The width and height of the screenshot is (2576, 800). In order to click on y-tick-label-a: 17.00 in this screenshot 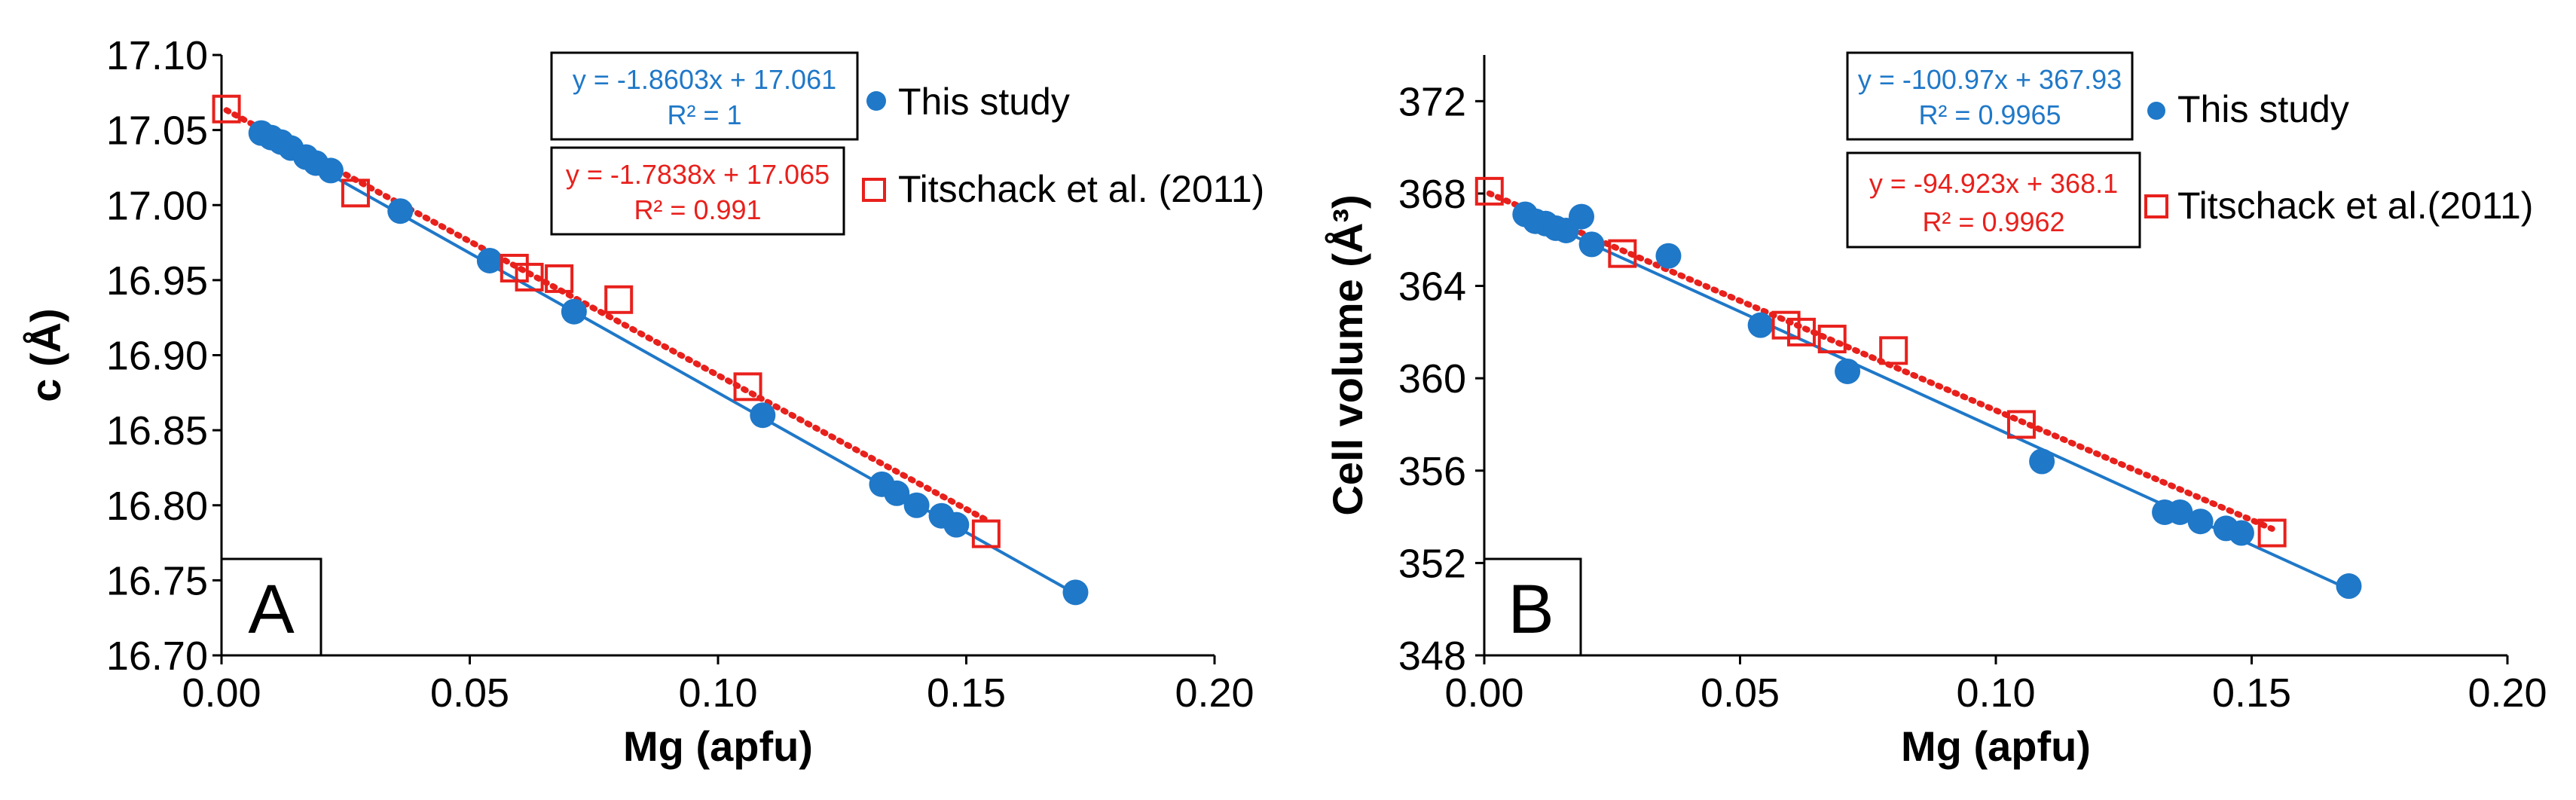, I will do `click(157, 205)`.